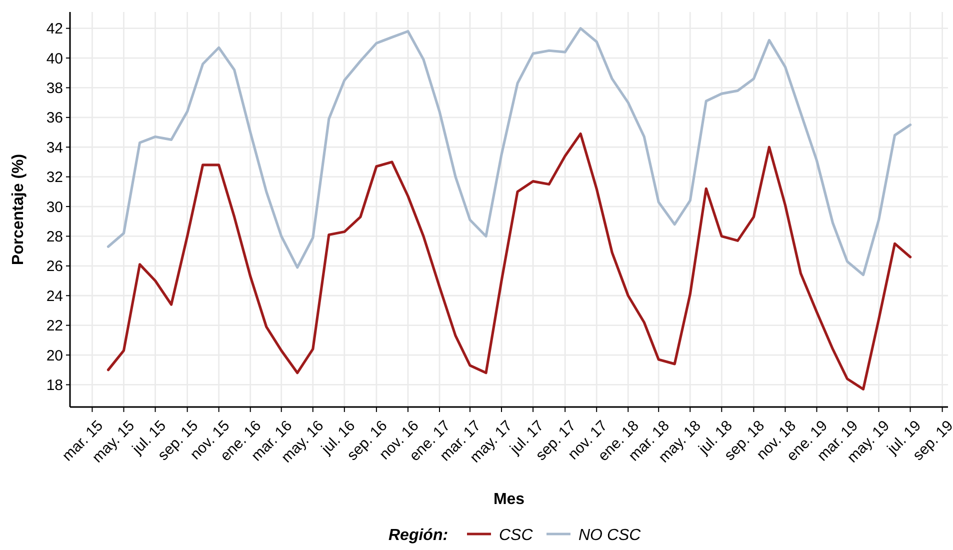  Describe the element at coordinates (54, 147) in the screenshot. I see `y-tick-label: 34` at that location.